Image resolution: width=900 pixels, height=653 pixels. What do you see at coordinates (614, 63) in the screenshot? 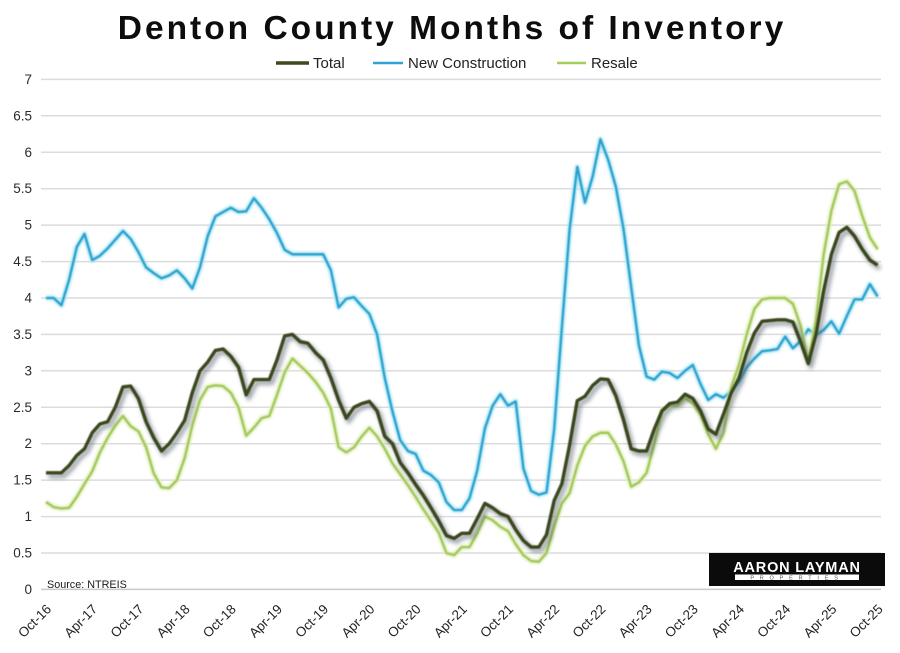
I see `svg-text: Resale` at bounding box center [614, 63].